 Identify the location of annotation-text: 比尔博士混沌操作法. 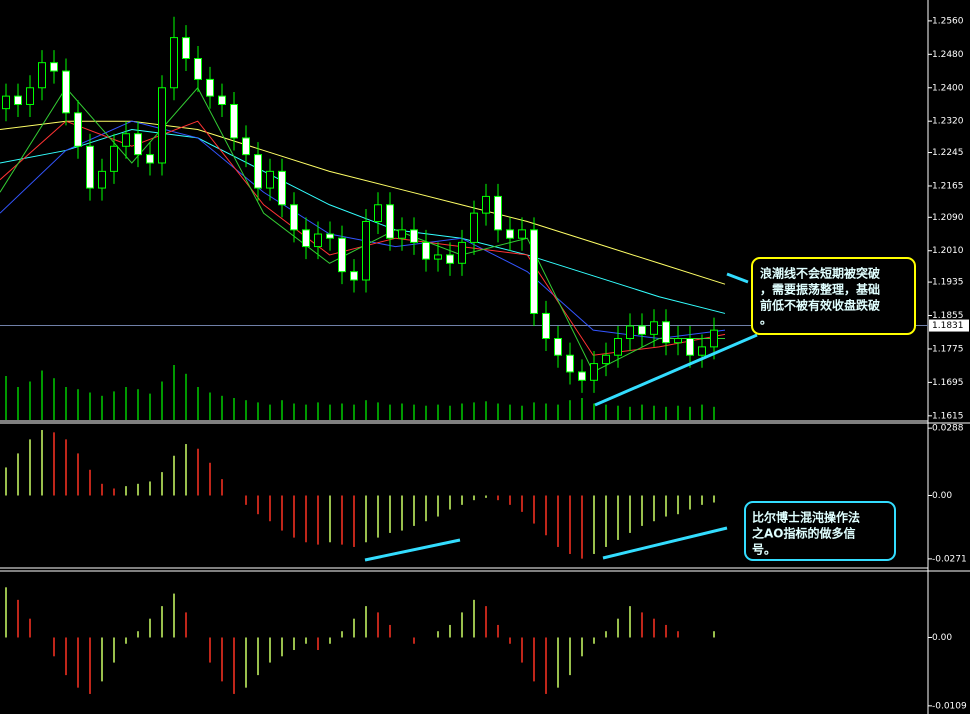
(806, 517).